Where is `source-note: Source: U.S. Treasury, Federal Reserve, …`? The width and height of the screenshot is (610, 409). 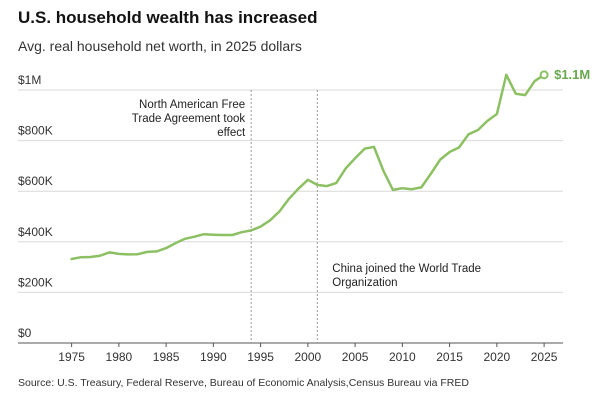 source-note: Source: U.S. Treasury, Federal Reserve, … is located at coordinates (243, 383).